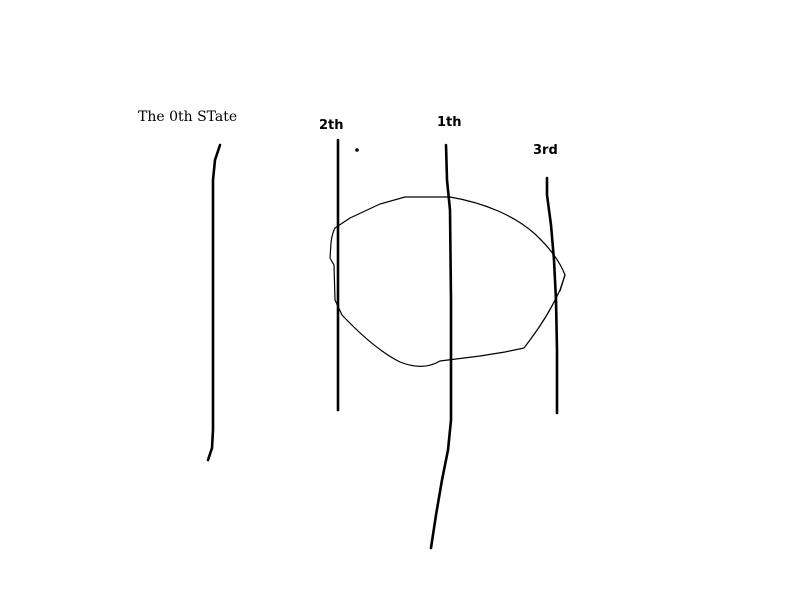  I want to click on label-3rd: 3rd, so click(545, 150).